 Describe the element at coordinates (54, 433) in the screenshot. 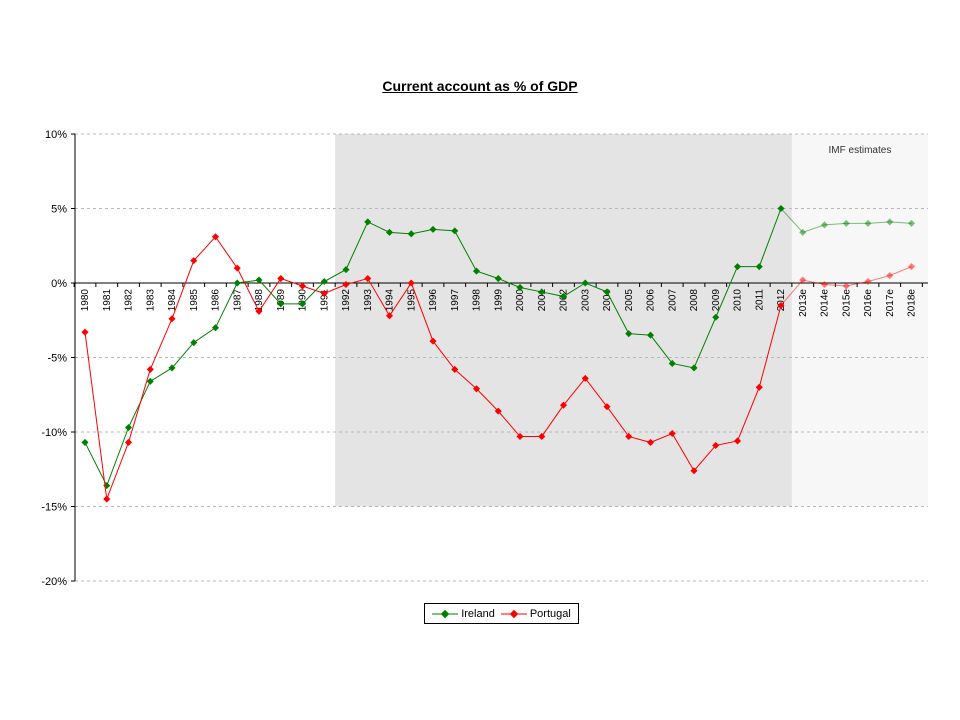

I see `y-tick-label: -10%` at that location.